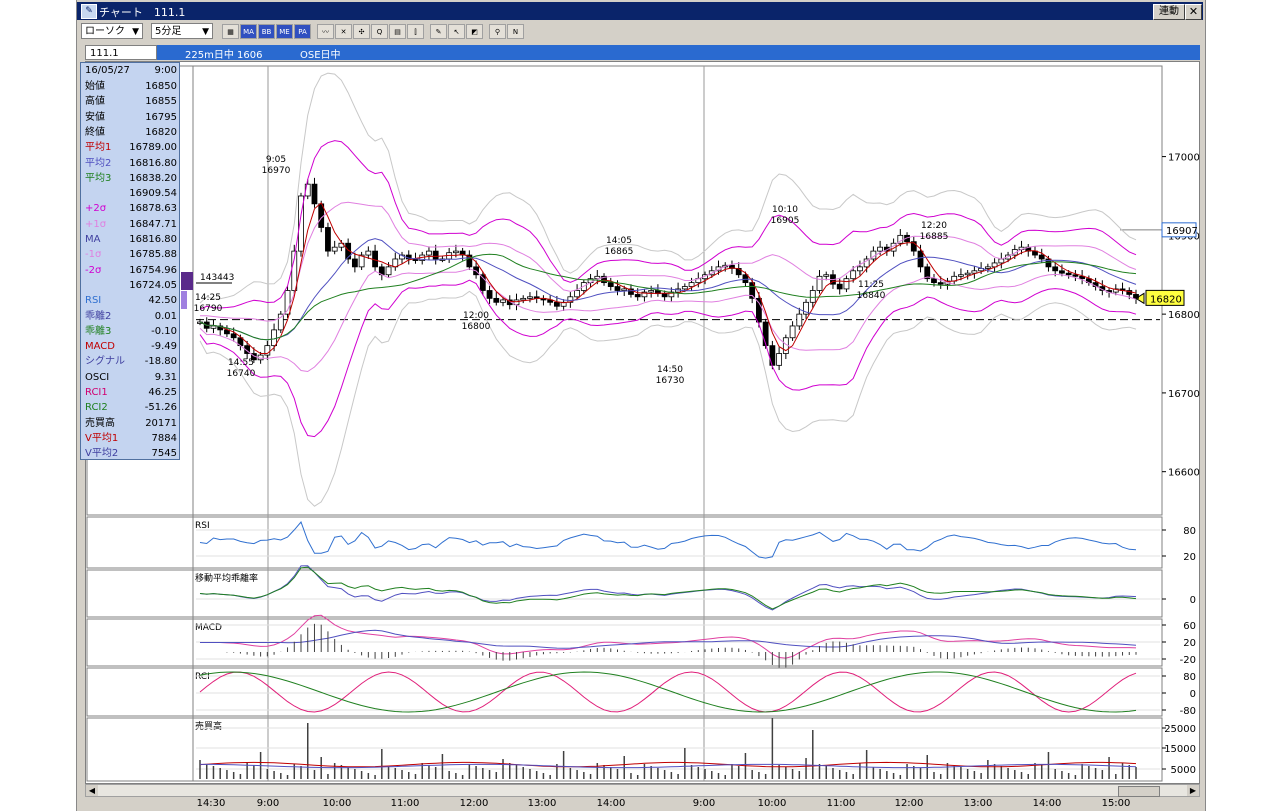 The image size is (1280, 811). I want to click on bb-button: BB, so click(266, 31).